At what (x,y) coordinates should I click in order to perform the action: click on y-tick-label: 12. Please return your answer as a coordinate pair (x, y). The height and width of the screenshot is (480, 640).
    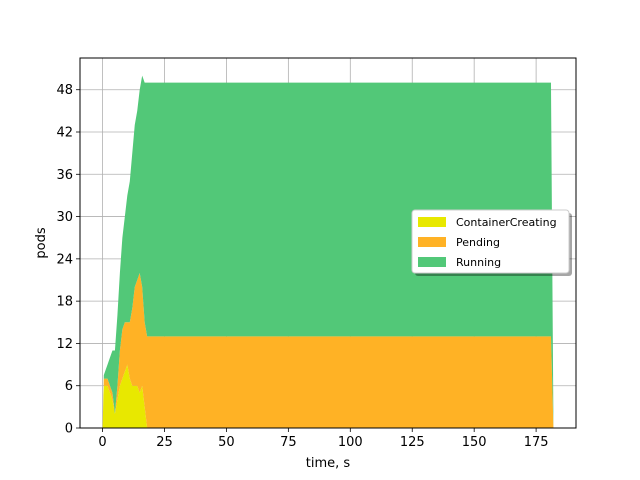
    Looking at the image, I should click on (64, 344).